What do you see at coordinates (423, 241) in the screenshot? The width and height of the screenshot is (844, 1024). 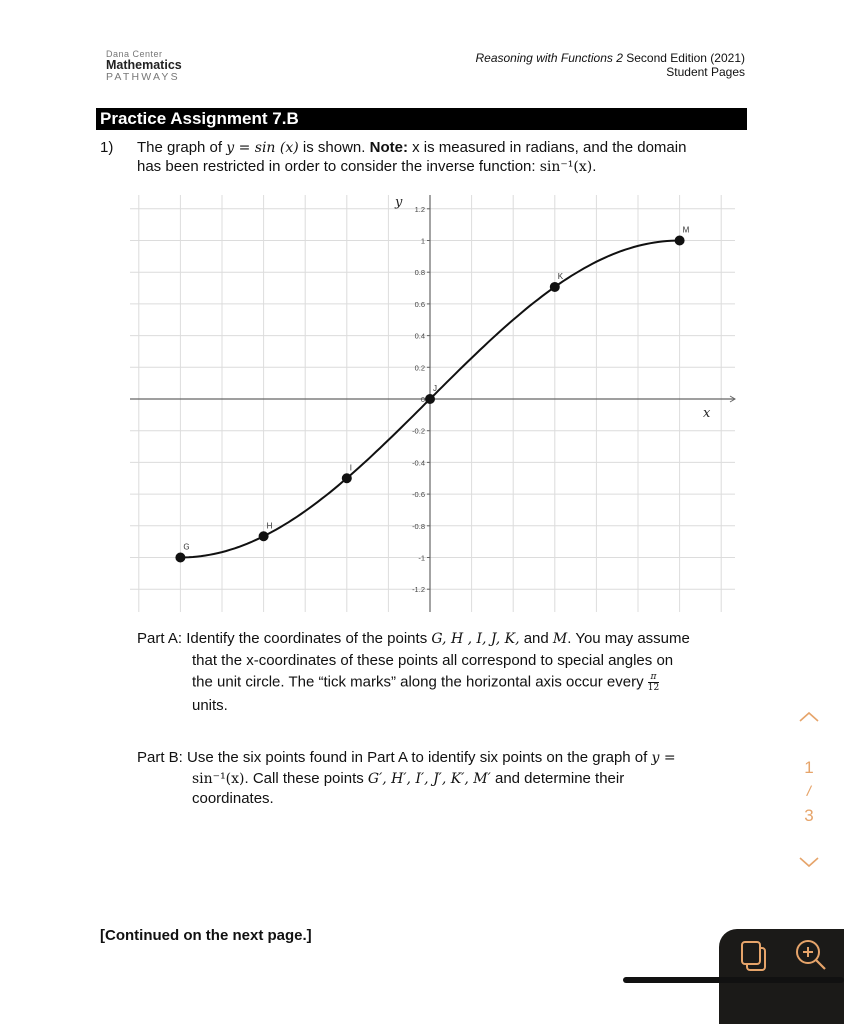 I see `y-tick-label: 1` at bounding box center [423, 241].